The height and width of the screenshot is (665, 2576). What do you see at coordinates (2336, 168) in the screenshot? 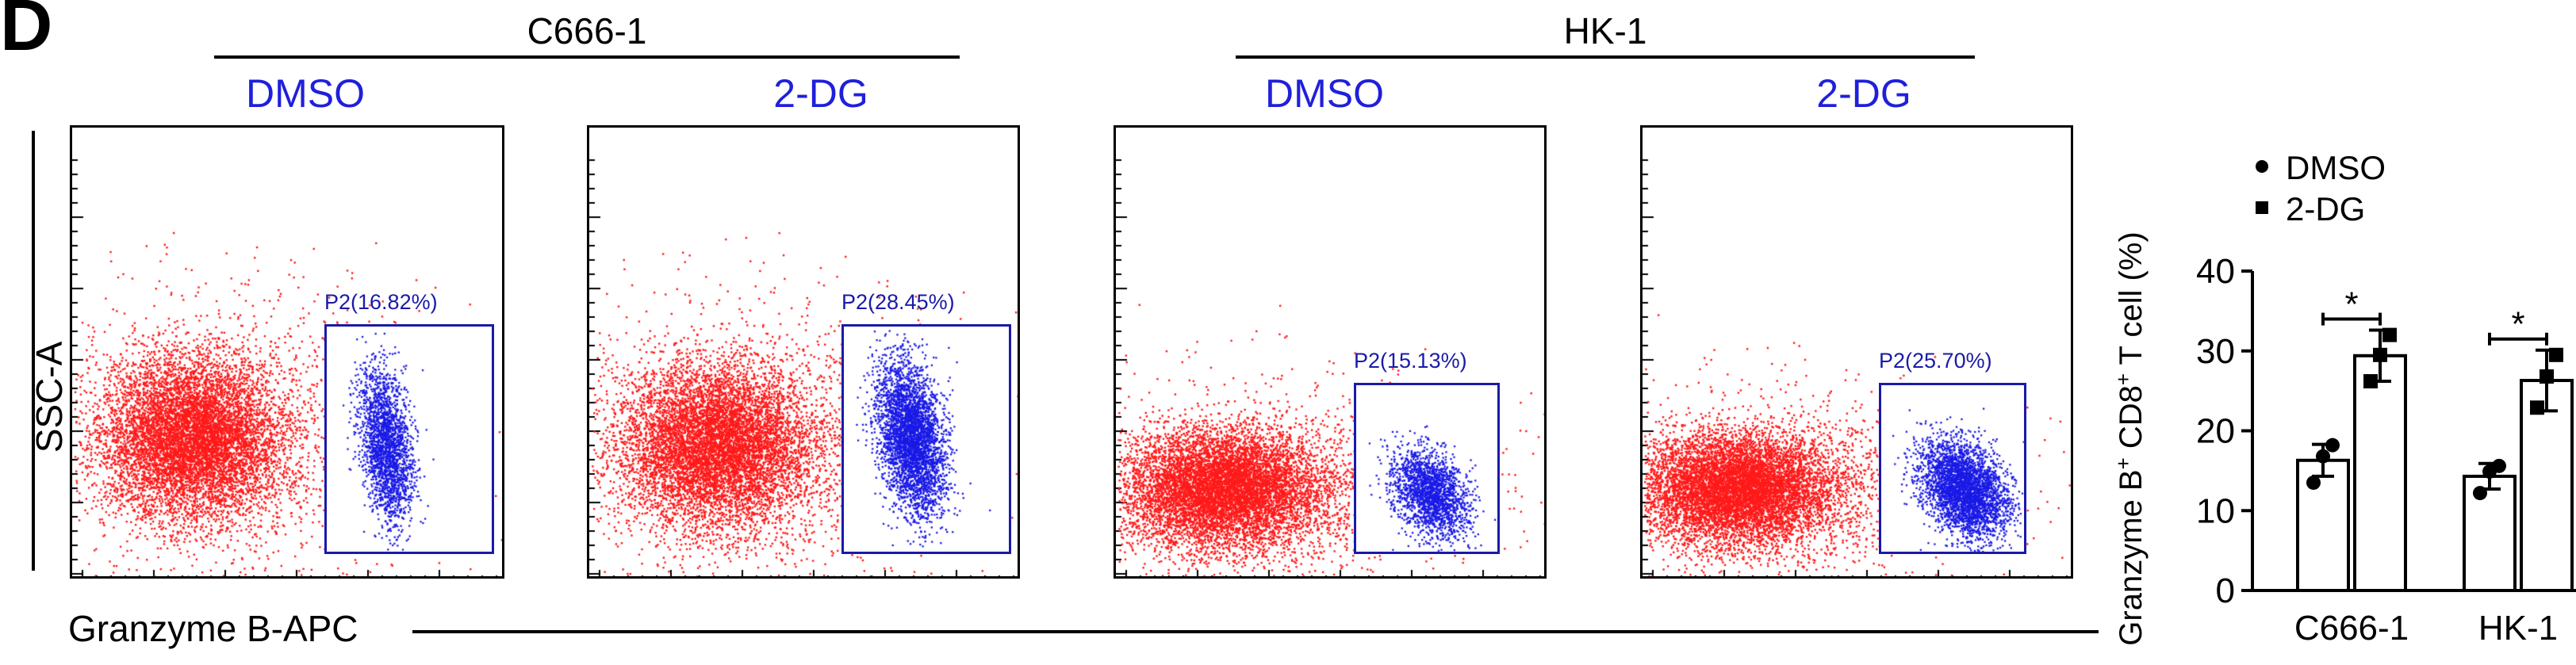
I see `legend-label-0: DMSO` at bounding box center [2336, 168].